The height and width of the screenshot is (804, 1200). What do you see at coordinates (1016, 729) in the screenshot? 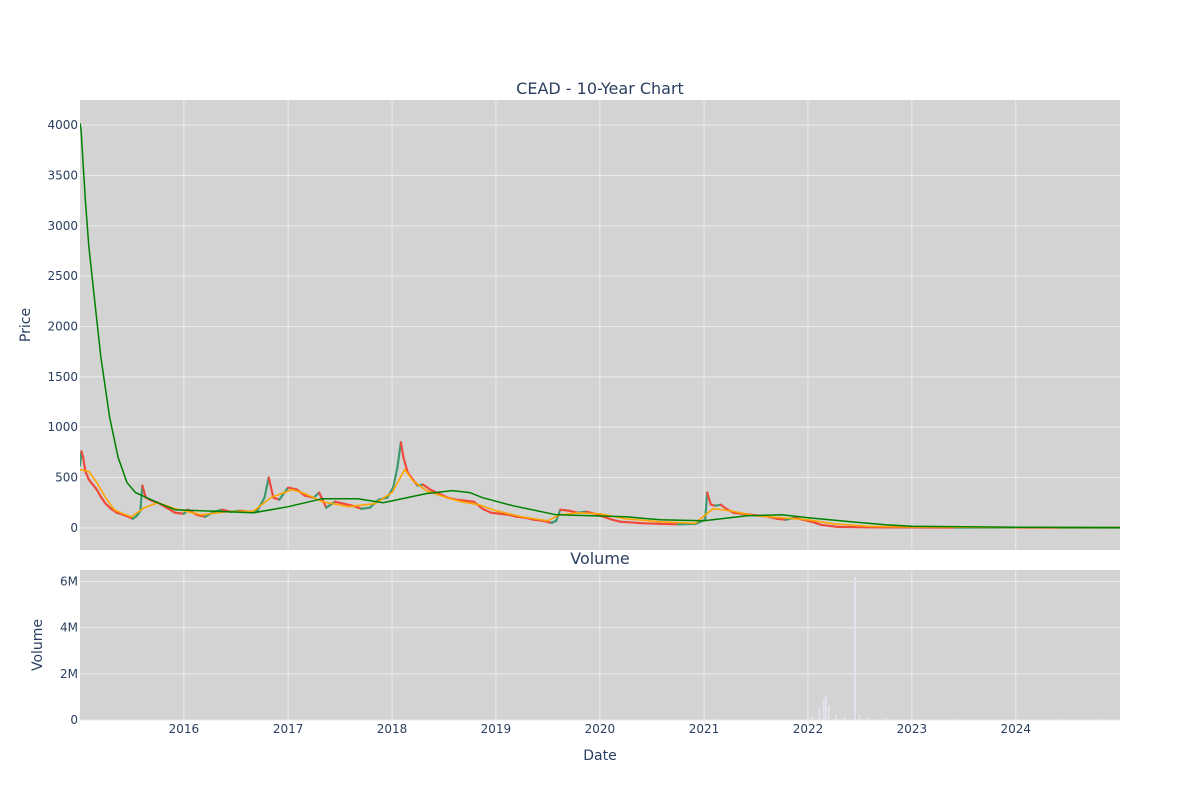
I see `x-tick-label: 2024` at bounding box center [1016, 729].